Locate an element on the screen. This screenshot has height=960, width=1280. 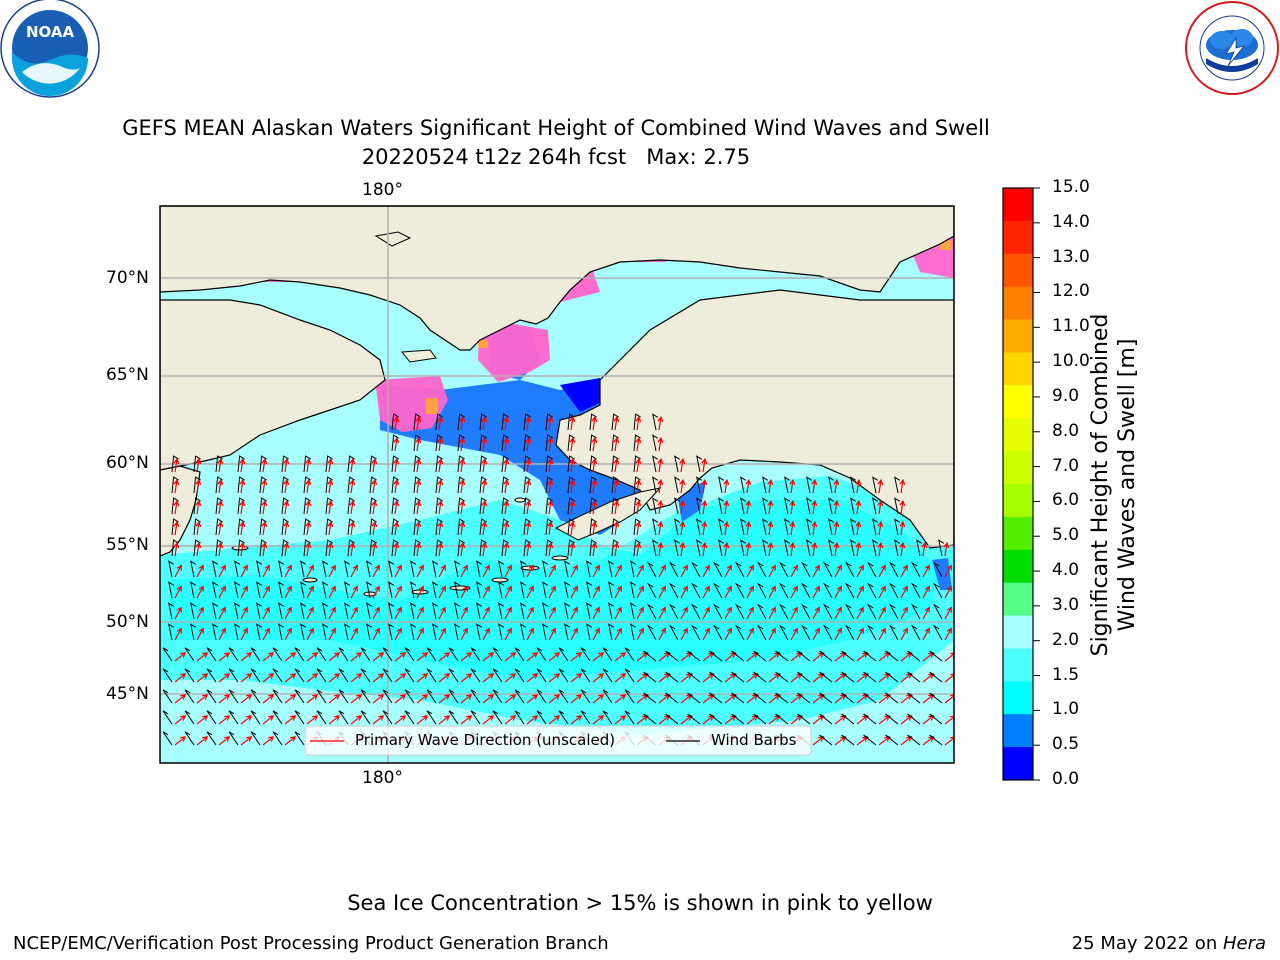
chukotka-land is located at coordinates (273, 385).